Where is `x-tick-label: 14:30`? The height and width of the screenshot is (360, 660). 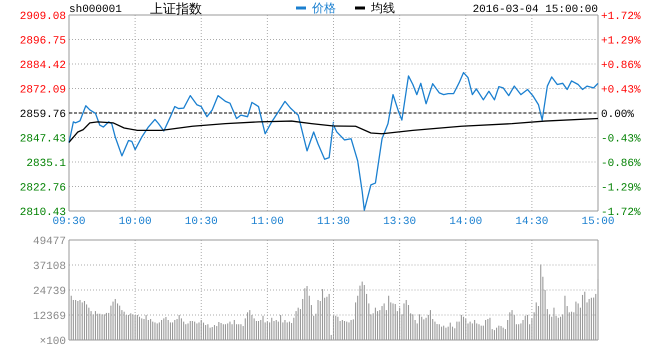 x-tick-label: 14:30 is located at coordinates (531, 222).